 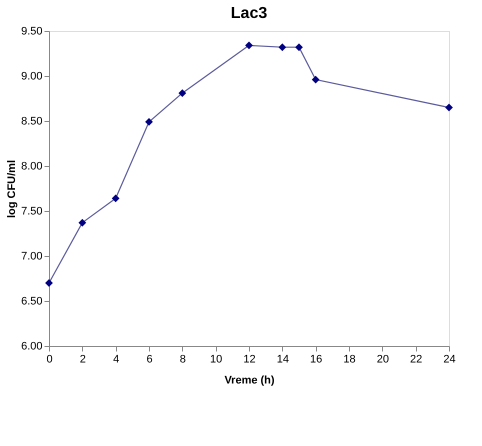 What do you see at coordinates (31, 166) in the screenshot?
I see `y-tick-label: 8.00` at bounding box center [31, 166].